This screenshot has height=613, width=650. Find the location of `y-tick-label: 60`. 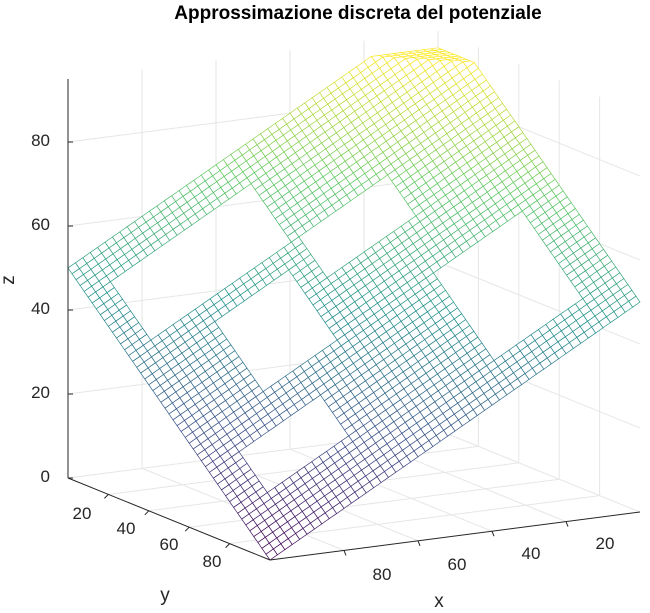

y-tick-label: 60 is located at coordinates (169, 544).